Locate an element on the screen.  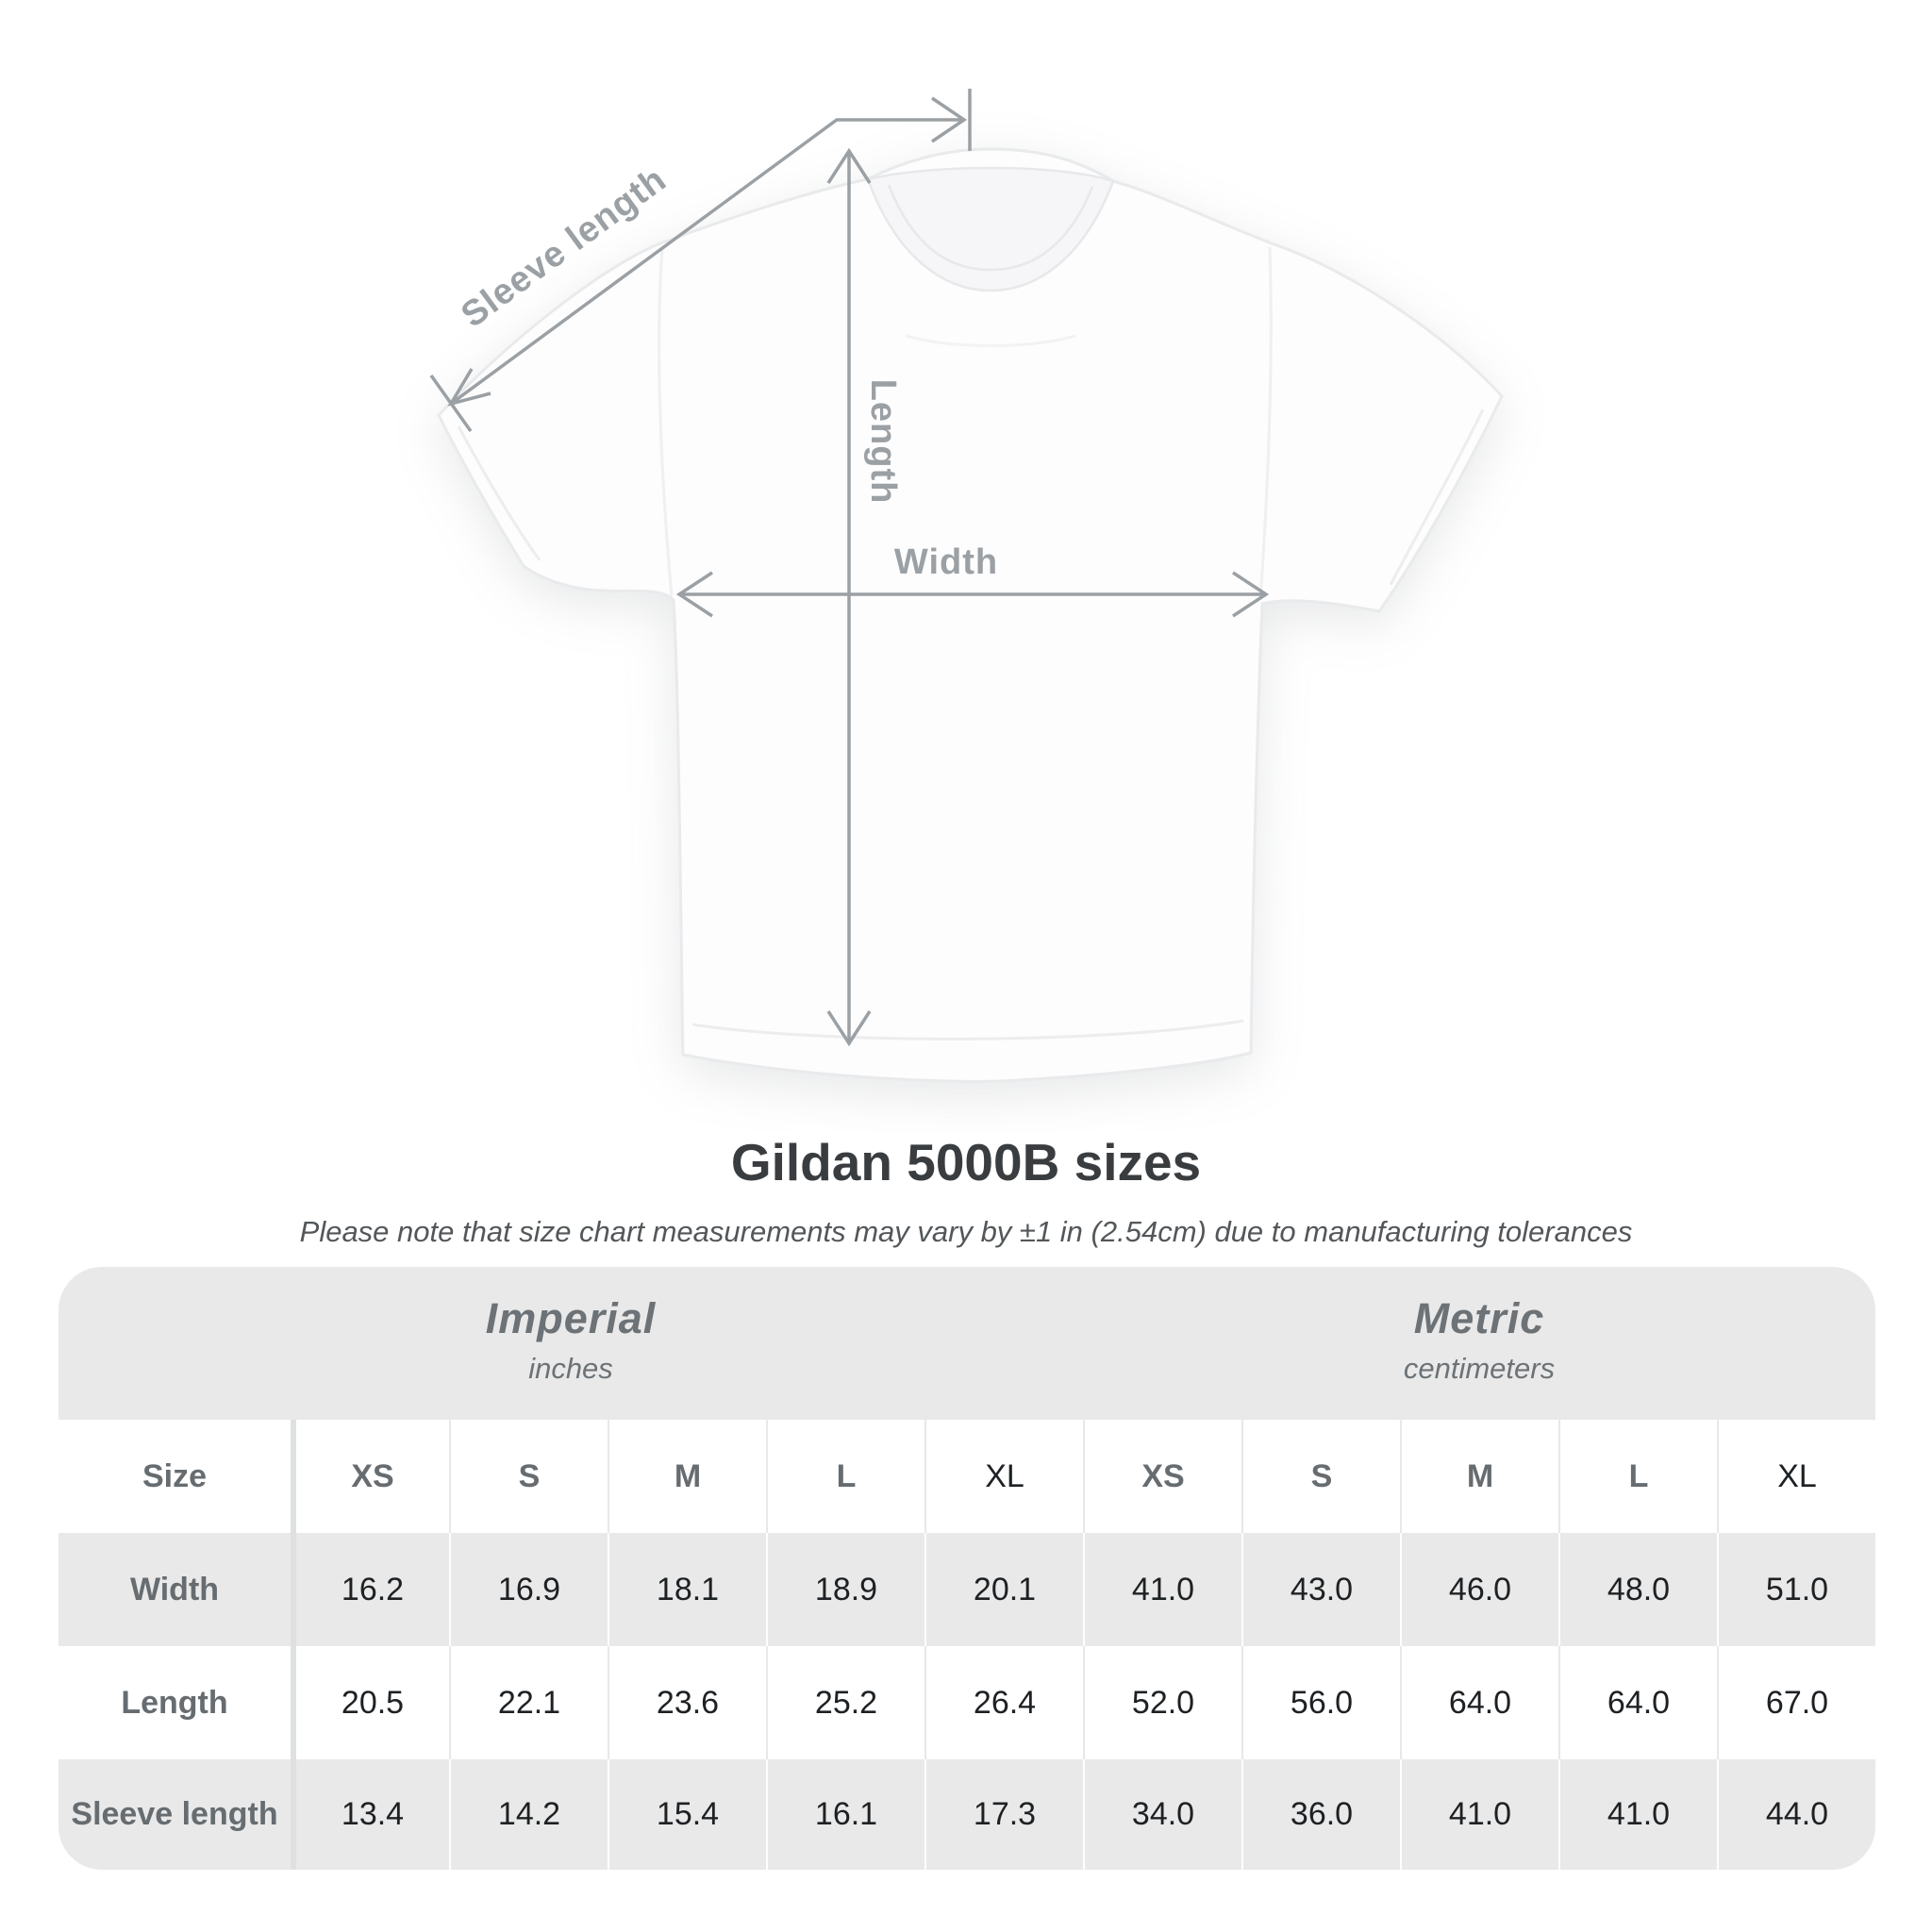
width-metric-xl: 51.0 is located at coordinates (1796, 1589).